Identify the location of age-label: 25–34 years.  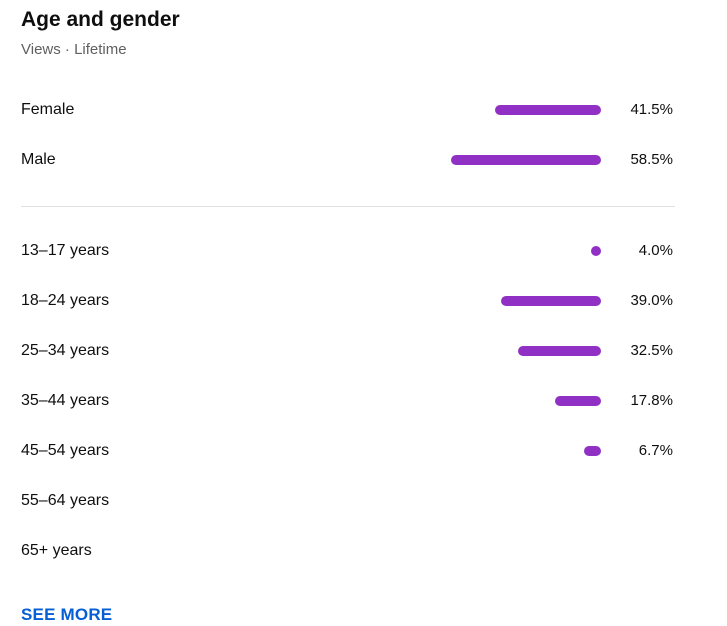
(65, 350).